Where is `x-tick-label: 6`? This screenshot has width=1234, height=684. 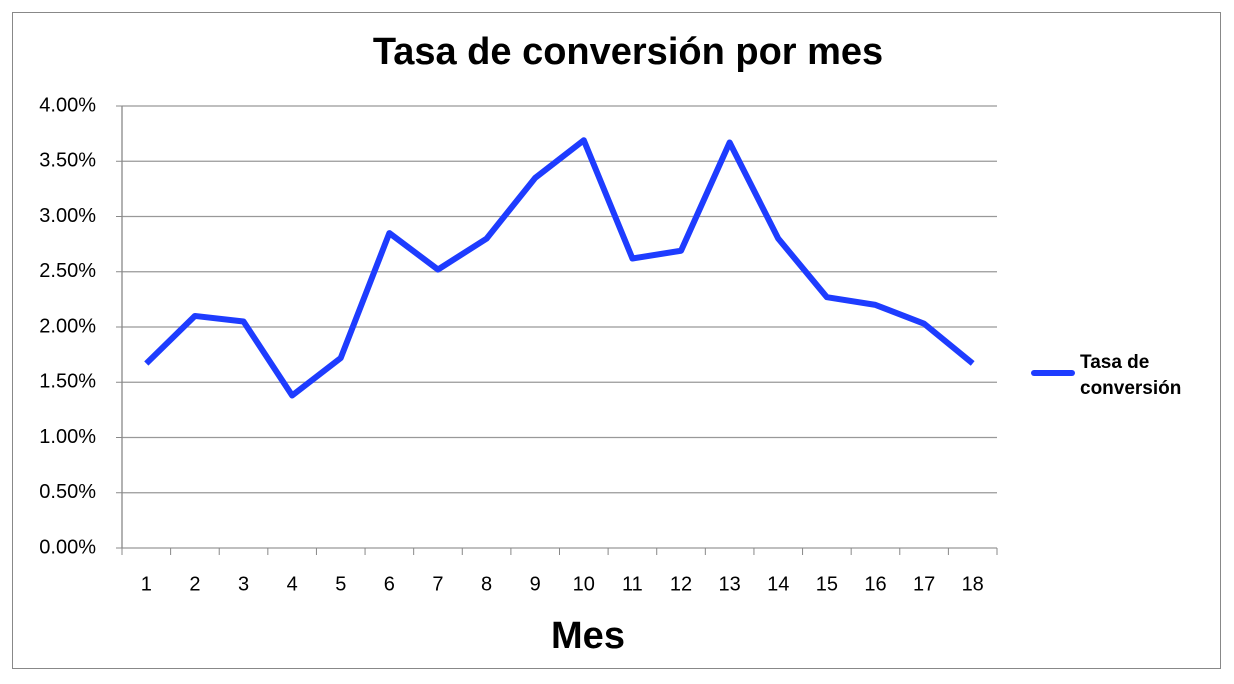 x-tick-label: 6 is located at coordinates (389, 584).